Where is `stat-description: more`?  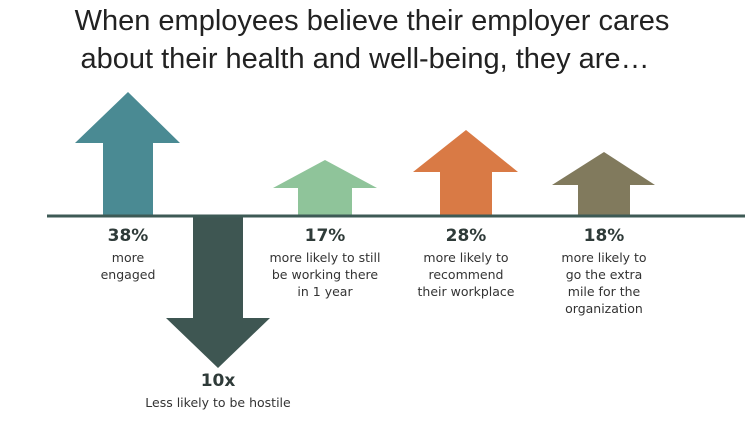 stat-description: more is located at coordinates (128, 257).